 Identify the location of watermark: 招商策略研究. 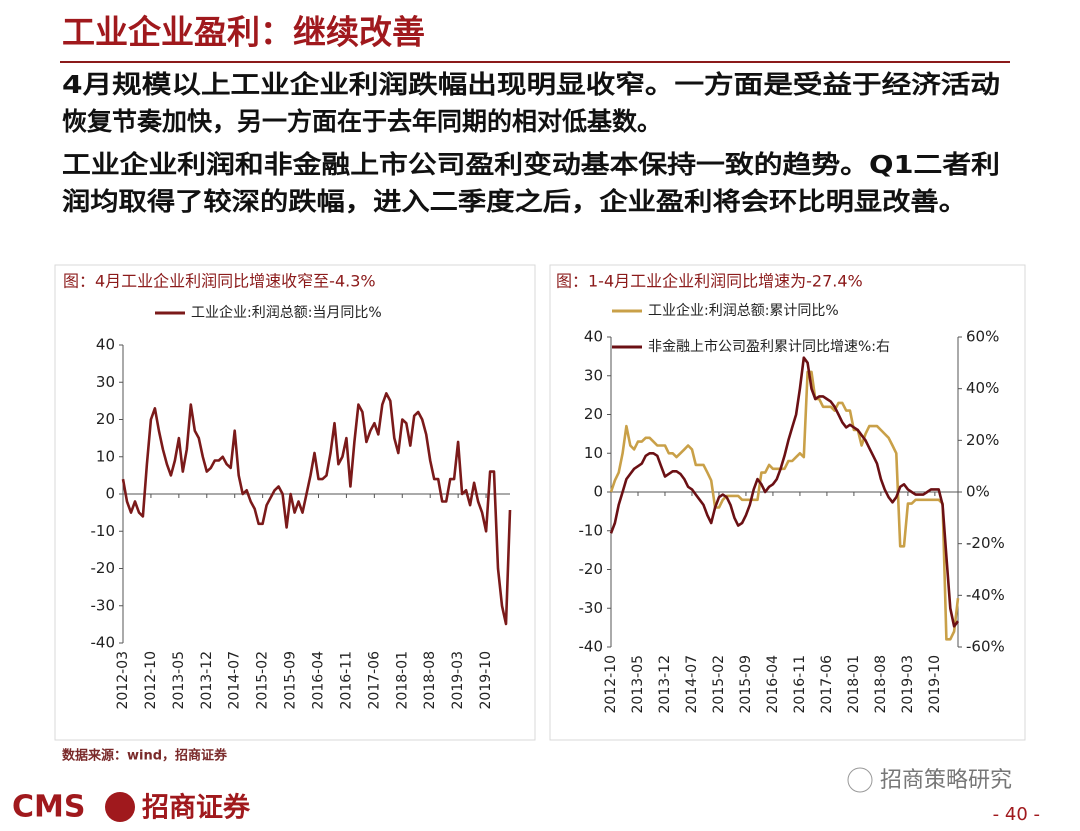
(946, 780).